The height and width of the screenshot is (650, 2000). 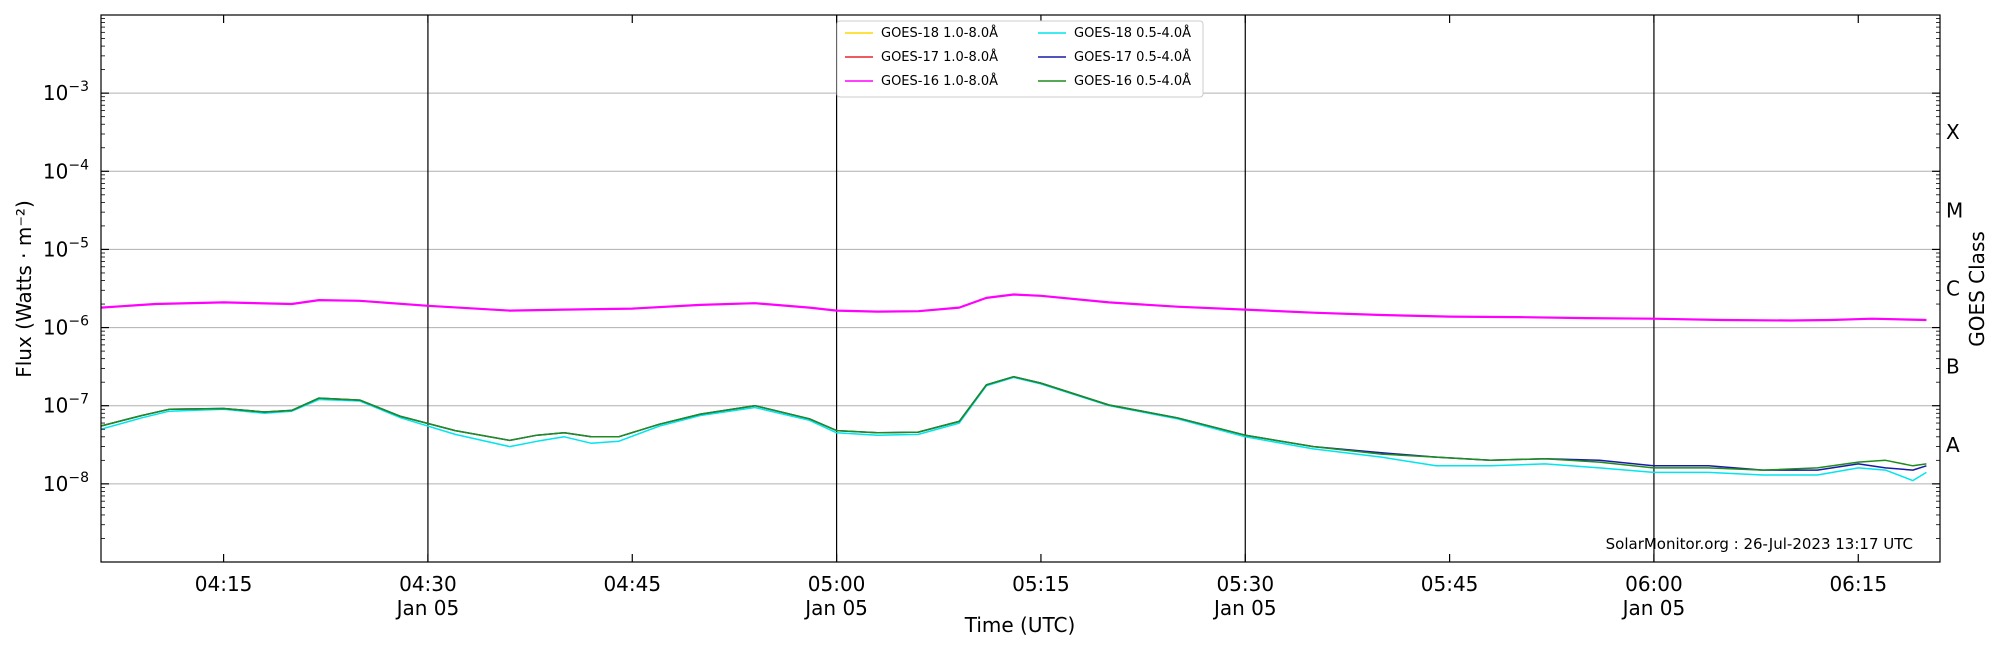 What do you see at coordinates (66, 327) in the screenshot?
I see `y-tick-label: 10⁻⁶` at bounding box center [66, 327].